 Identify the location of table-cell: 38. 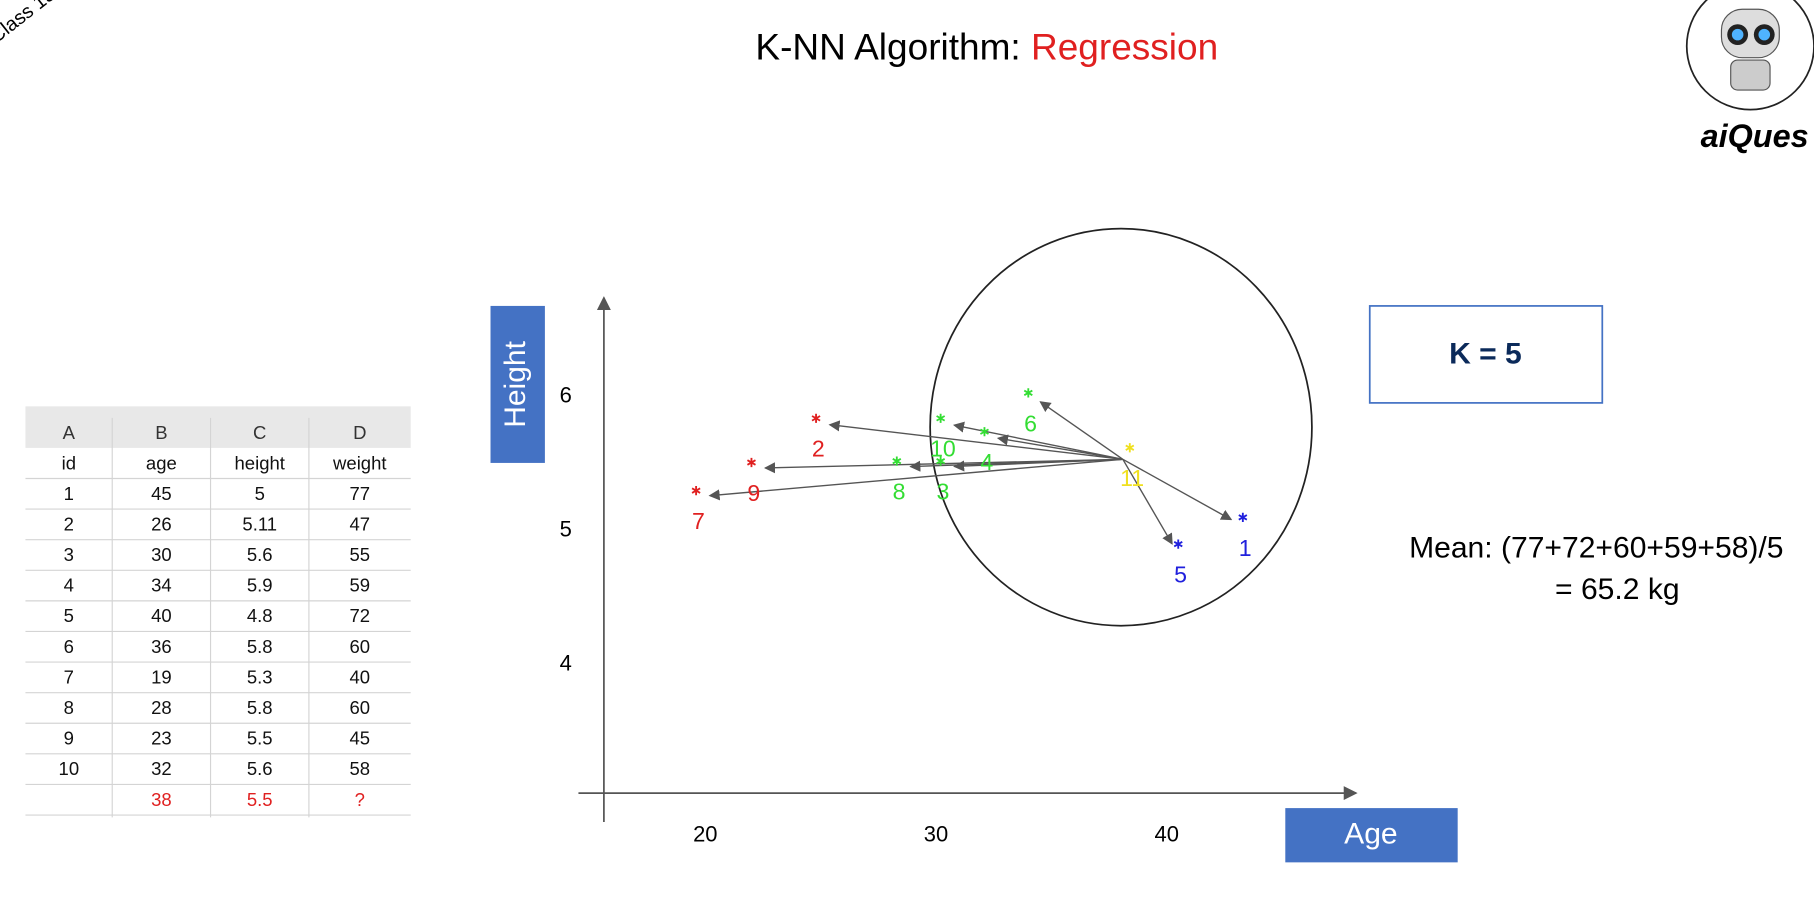
(161, 799).